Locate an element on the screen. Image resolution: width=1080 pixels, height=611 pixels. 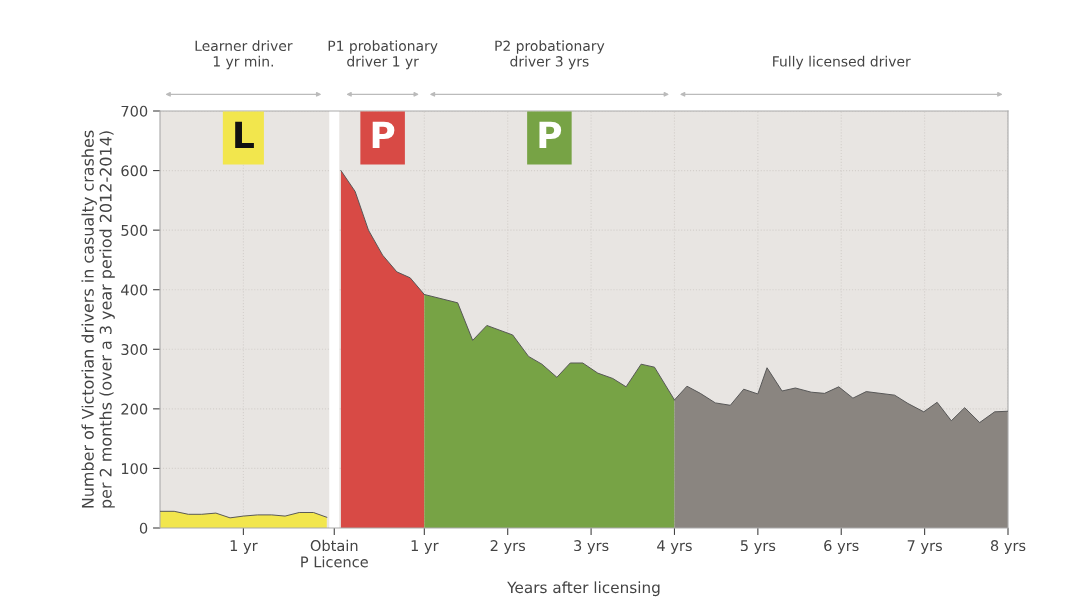
y-tick-label: 100 is located at coordinates (134, 469).